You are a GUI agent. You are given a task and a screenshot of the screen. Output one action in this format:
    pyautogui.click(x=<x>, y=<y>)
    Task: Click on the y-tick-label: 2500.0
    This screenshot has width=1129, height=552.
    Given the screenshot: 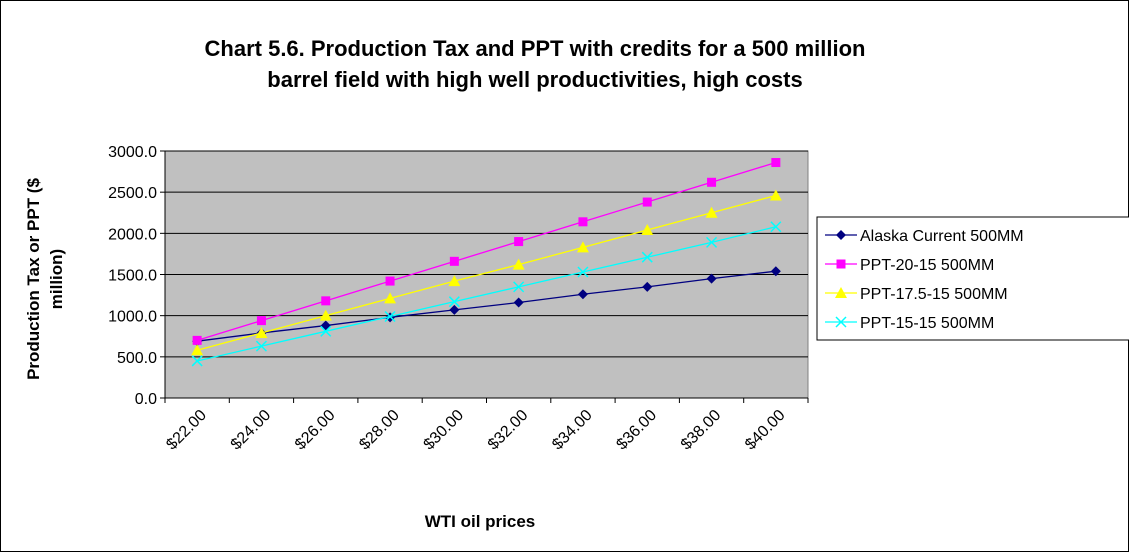 What is the action you would take?
    pyautogui.click(x=132, y=193)
    